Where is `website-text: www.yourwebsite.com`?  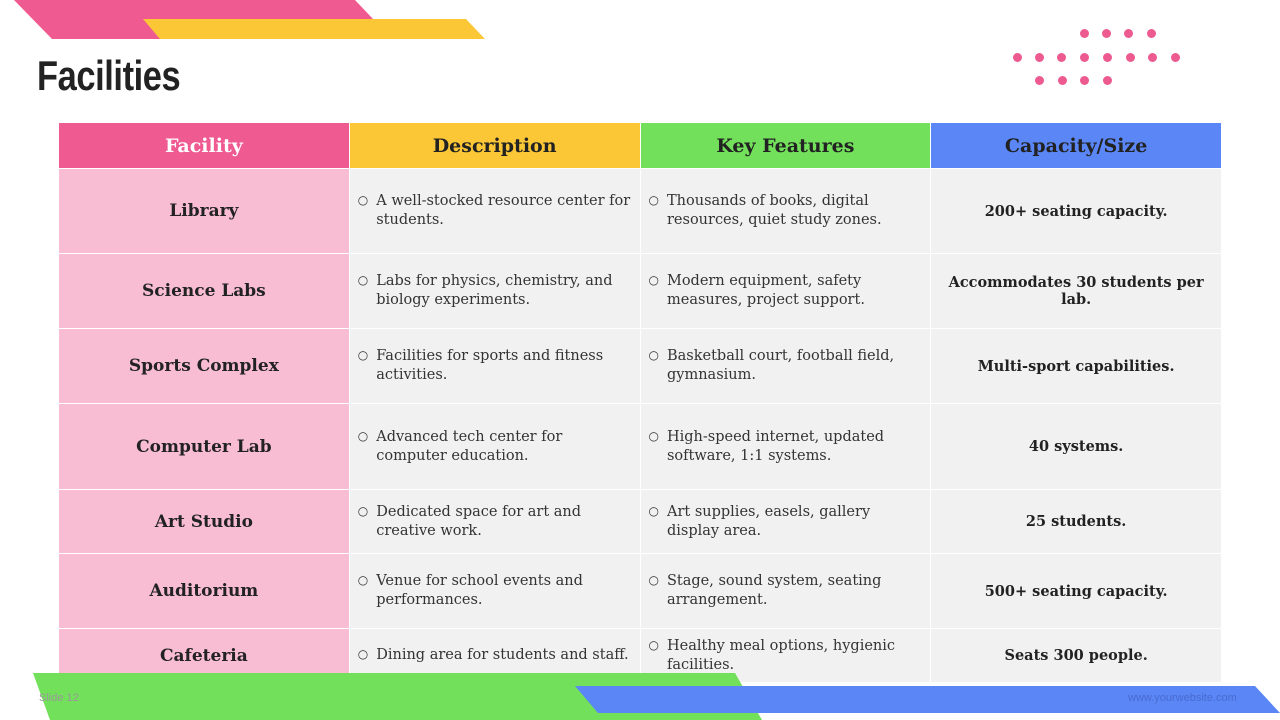
website-text: www.yourwebsite.com is located at coordinates (1182, 698).